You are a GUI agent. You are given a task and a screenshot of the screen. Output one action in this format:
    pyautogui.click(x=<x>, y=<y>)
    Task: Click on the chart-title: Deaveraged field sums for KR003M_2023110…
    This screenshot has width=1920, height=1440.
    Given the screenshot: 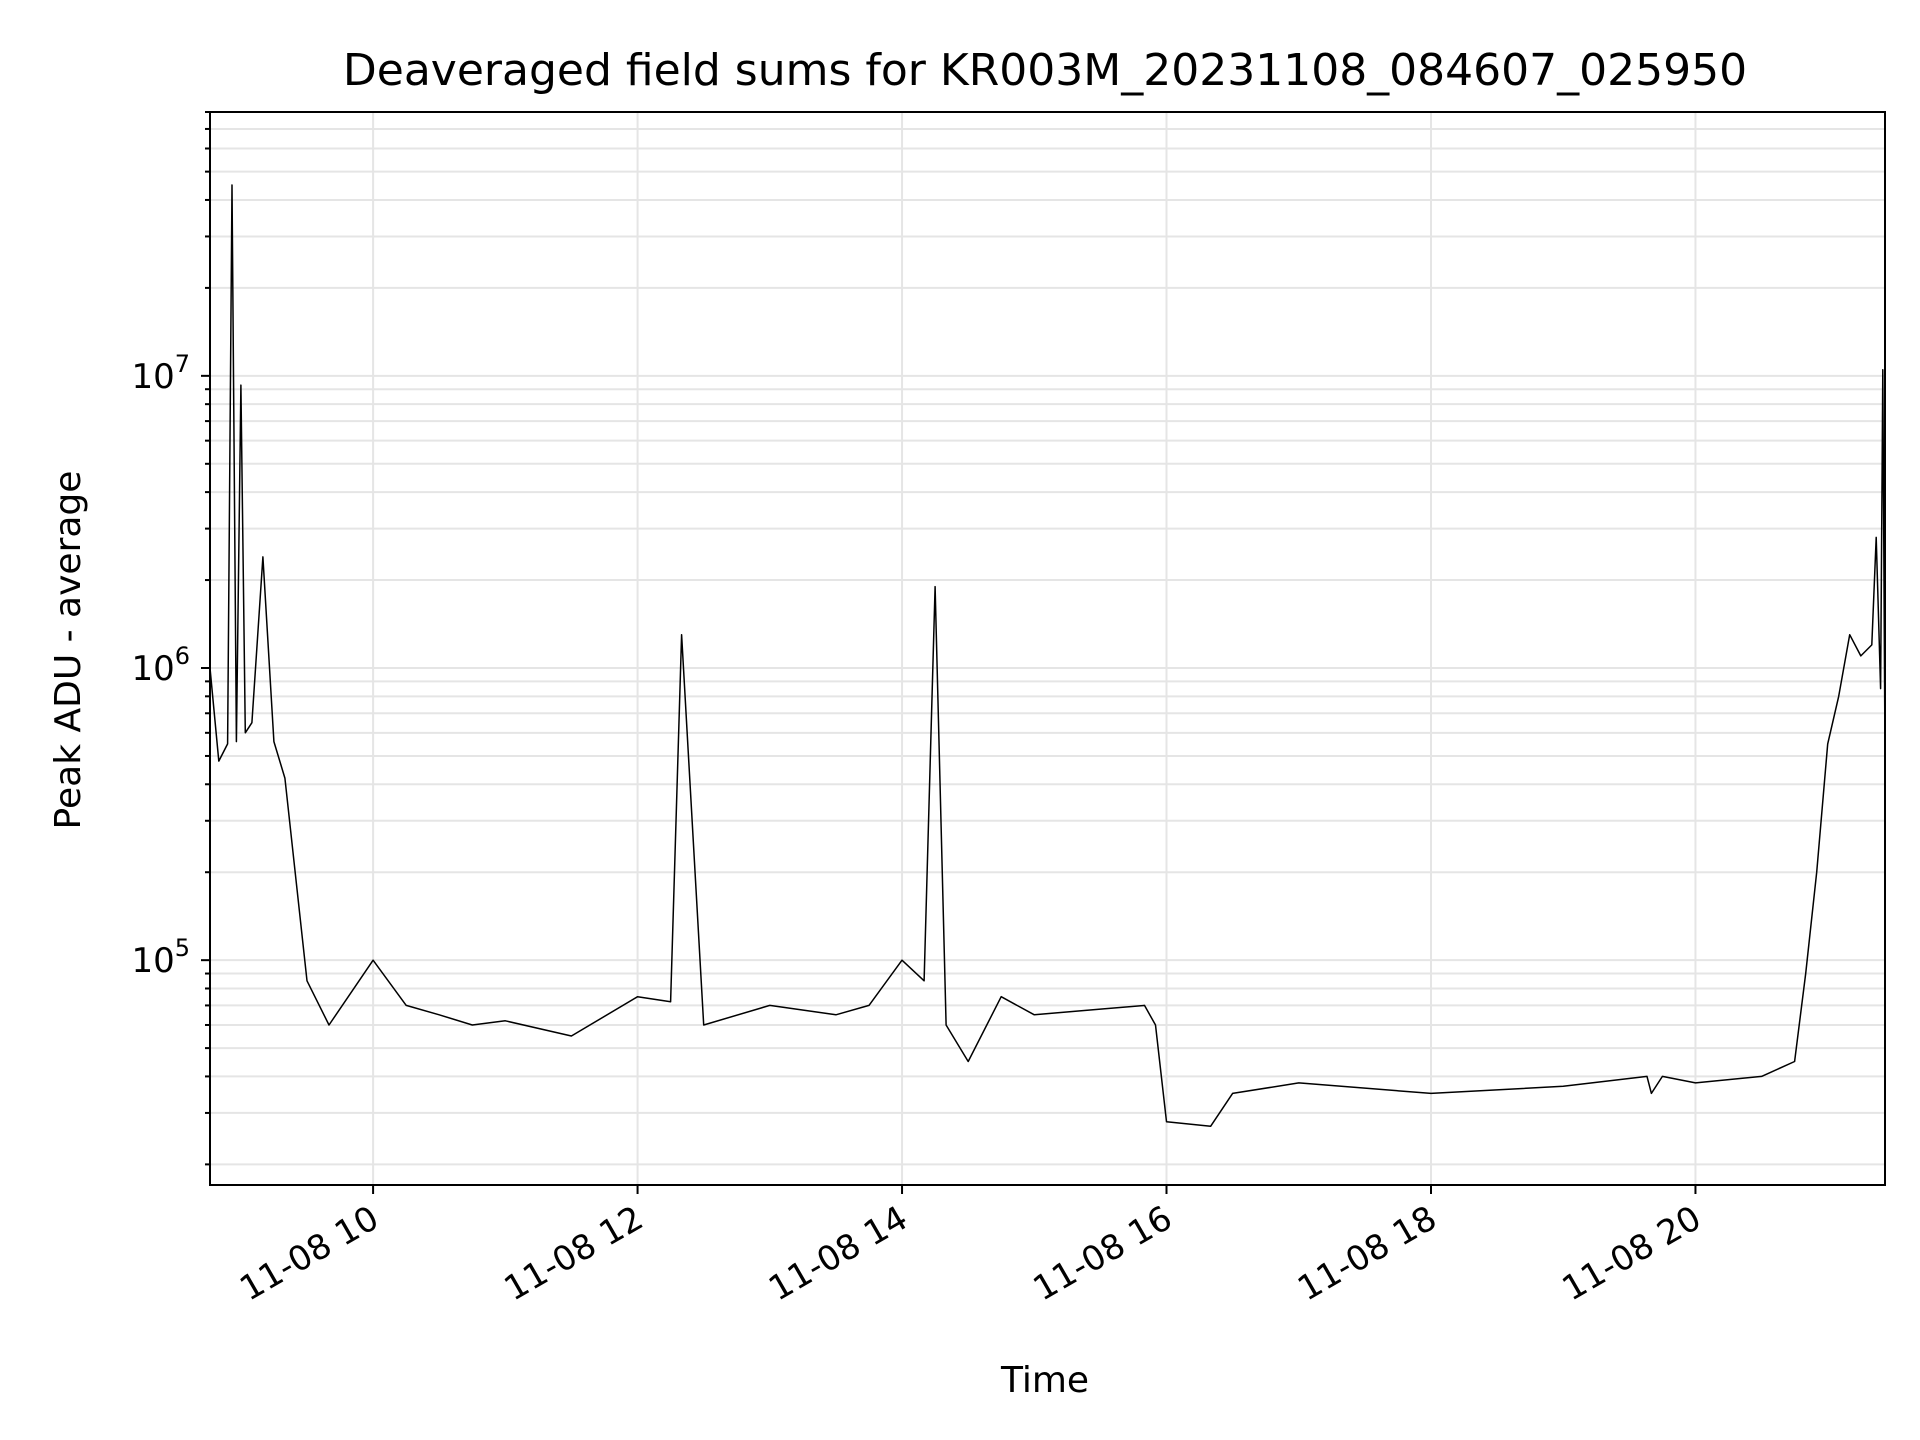 What is the action you would take?
    pyautogui.click(x=1045, y=70)
    